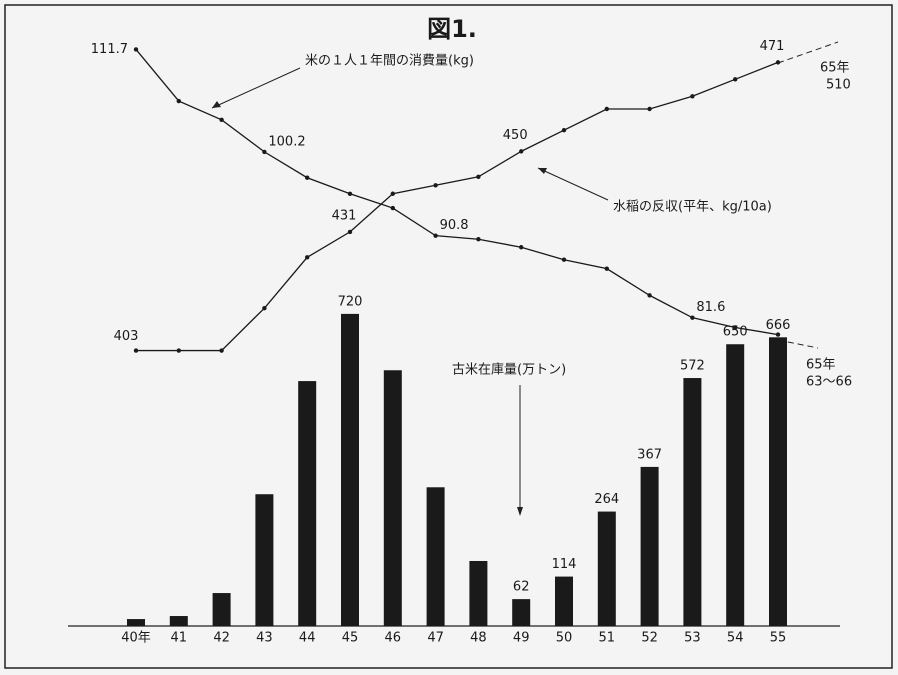 Image resolution: width=898 pixels, height=675 pixels. What do you see at coordinates (344, 215) in the screenshot?
I see `value-label: 431` at bounding box center [344, 215].